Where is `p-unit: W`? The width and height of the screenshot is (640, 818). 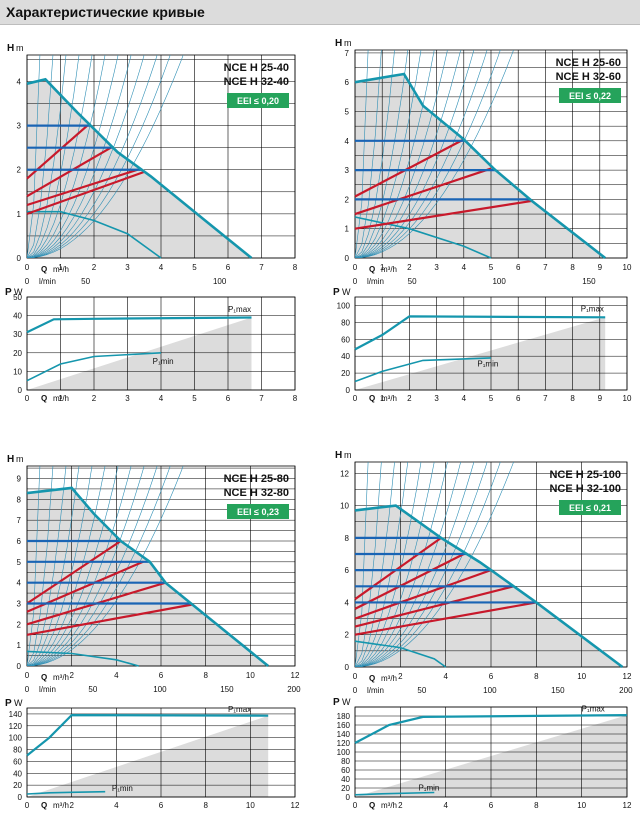
p-unit: W is located at coordinates (346, 292).